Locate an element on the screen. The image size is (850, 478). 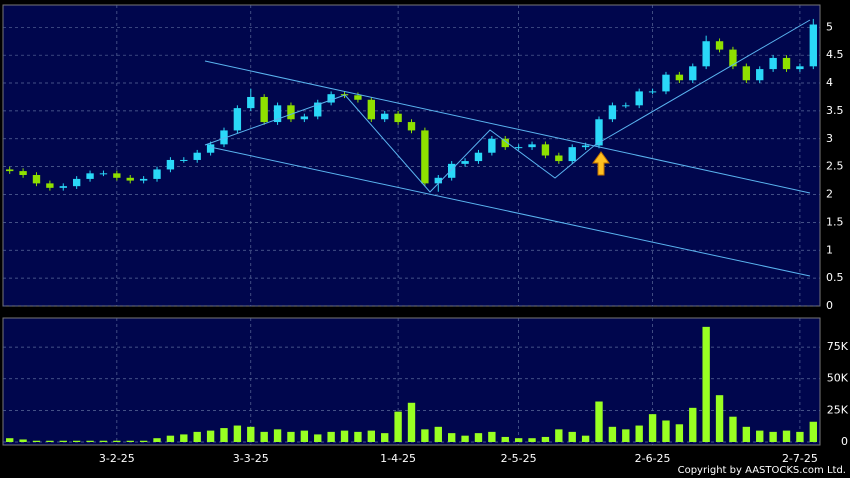
x-tick-label: 3-2-25 is located at coordinates (117, 458).